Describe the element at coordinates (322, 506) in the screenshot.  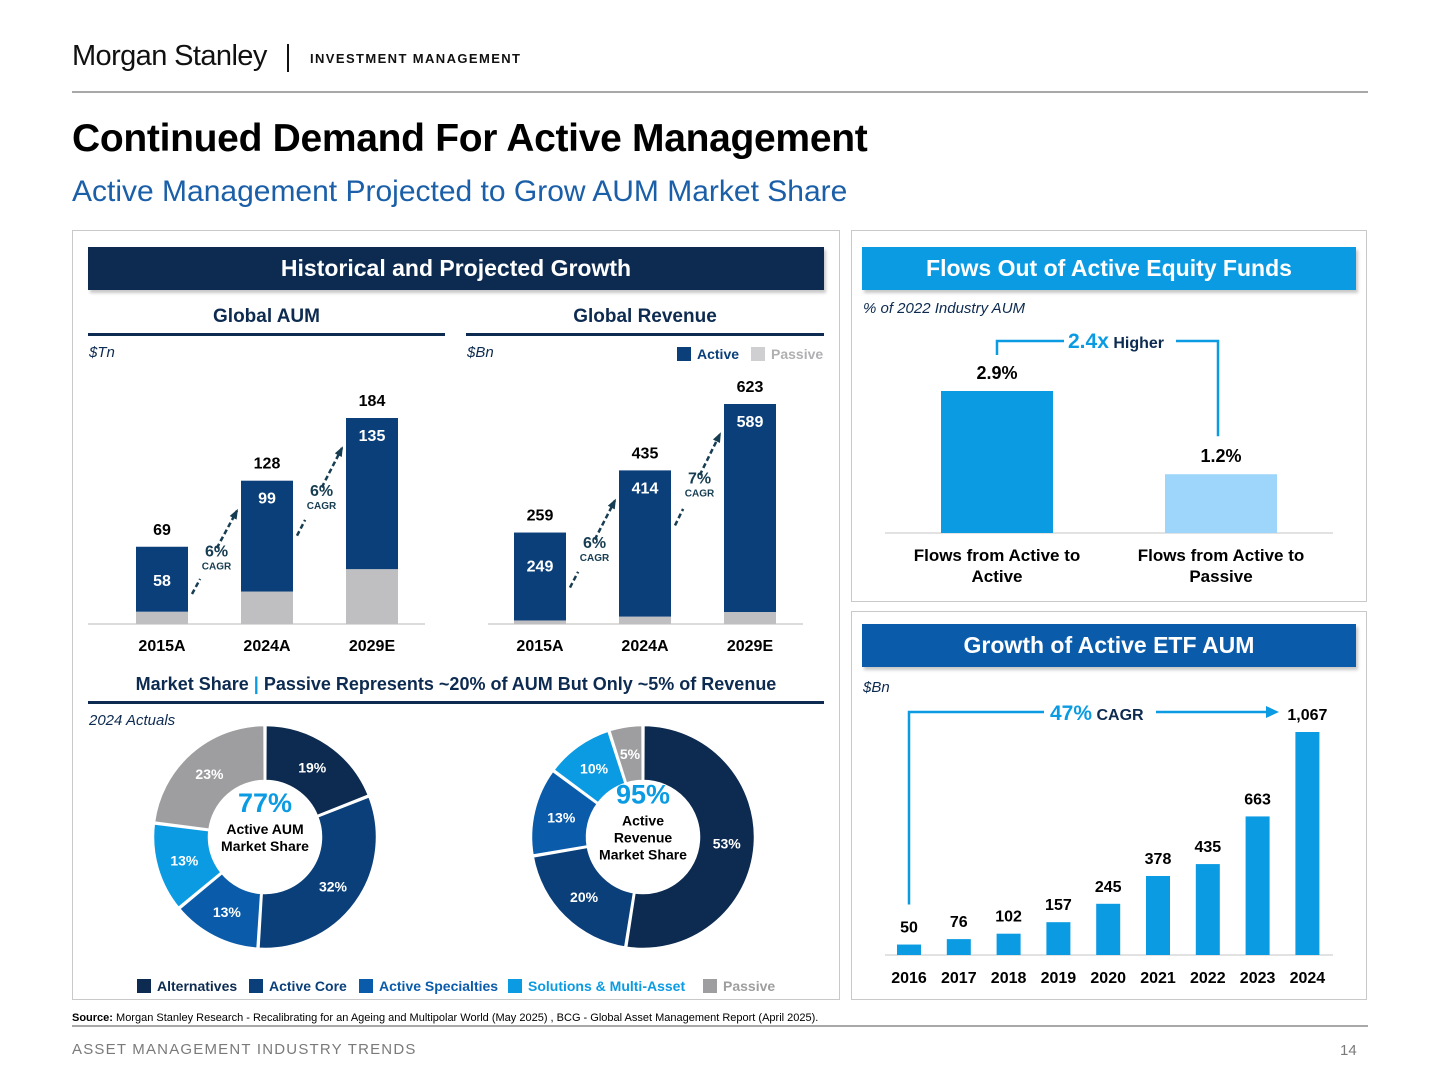
I see `cagr-text: CAGR` at that location.